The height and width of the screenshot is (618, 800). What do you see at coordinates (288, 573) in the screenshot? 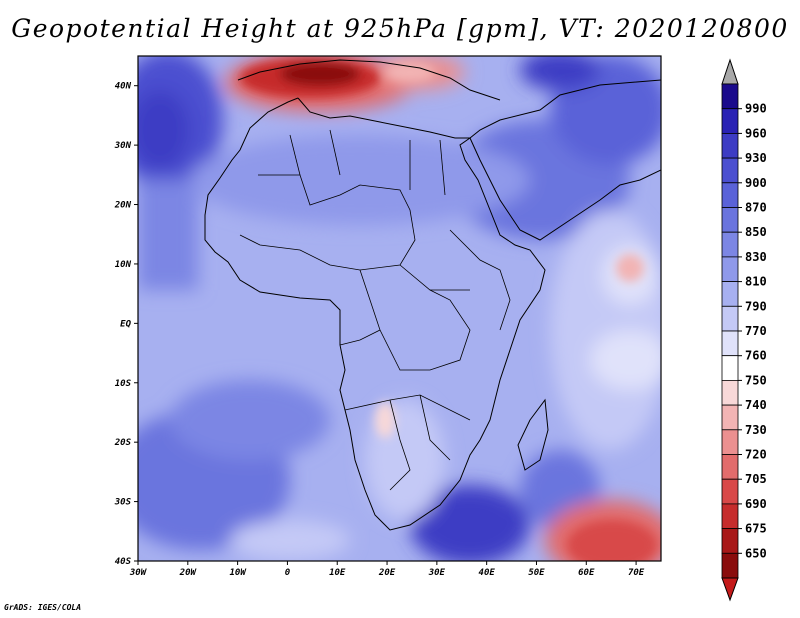
I see `lon-label: 0` at bounding box center [288, 573].